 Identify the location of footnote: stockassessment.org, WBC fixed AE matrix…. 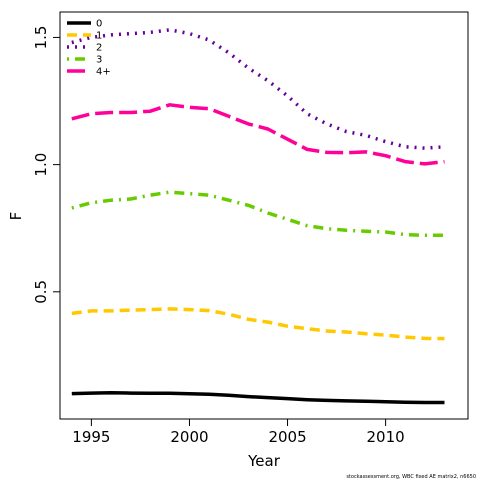
(411, 477).